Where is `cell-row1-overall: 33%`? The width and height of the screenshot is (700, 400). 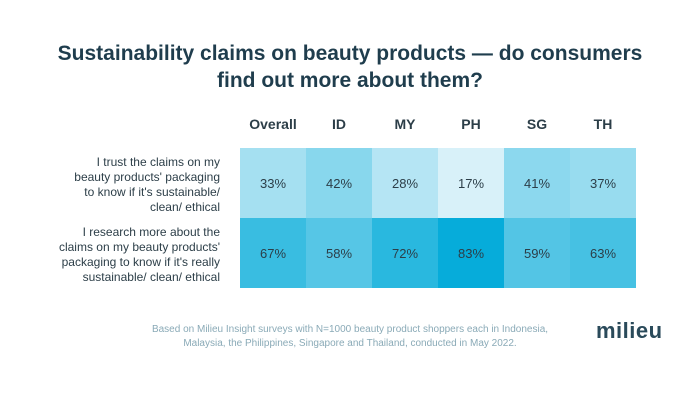 cell-row1-overall: 33% is located at coordinates (273, 183).